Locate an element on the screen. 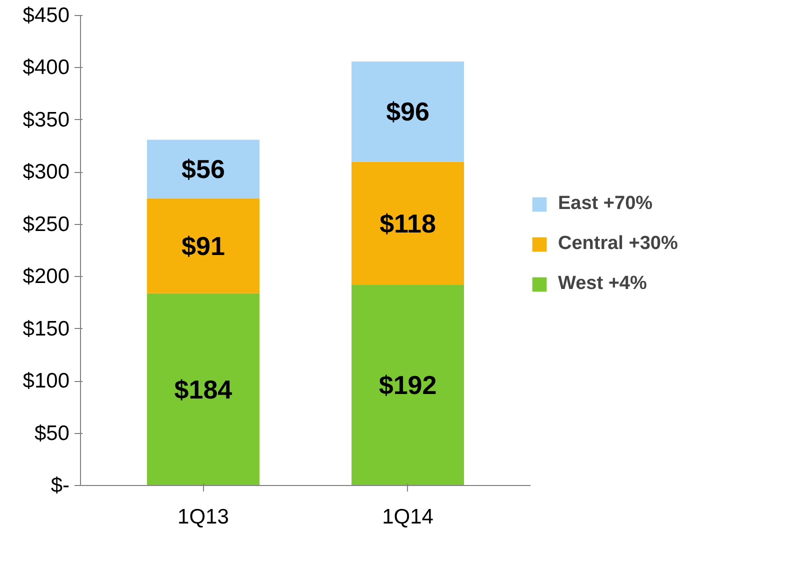 The width and height of the screenshot is (790, 570). data-label: $118 is located at coordinates (408, 223).